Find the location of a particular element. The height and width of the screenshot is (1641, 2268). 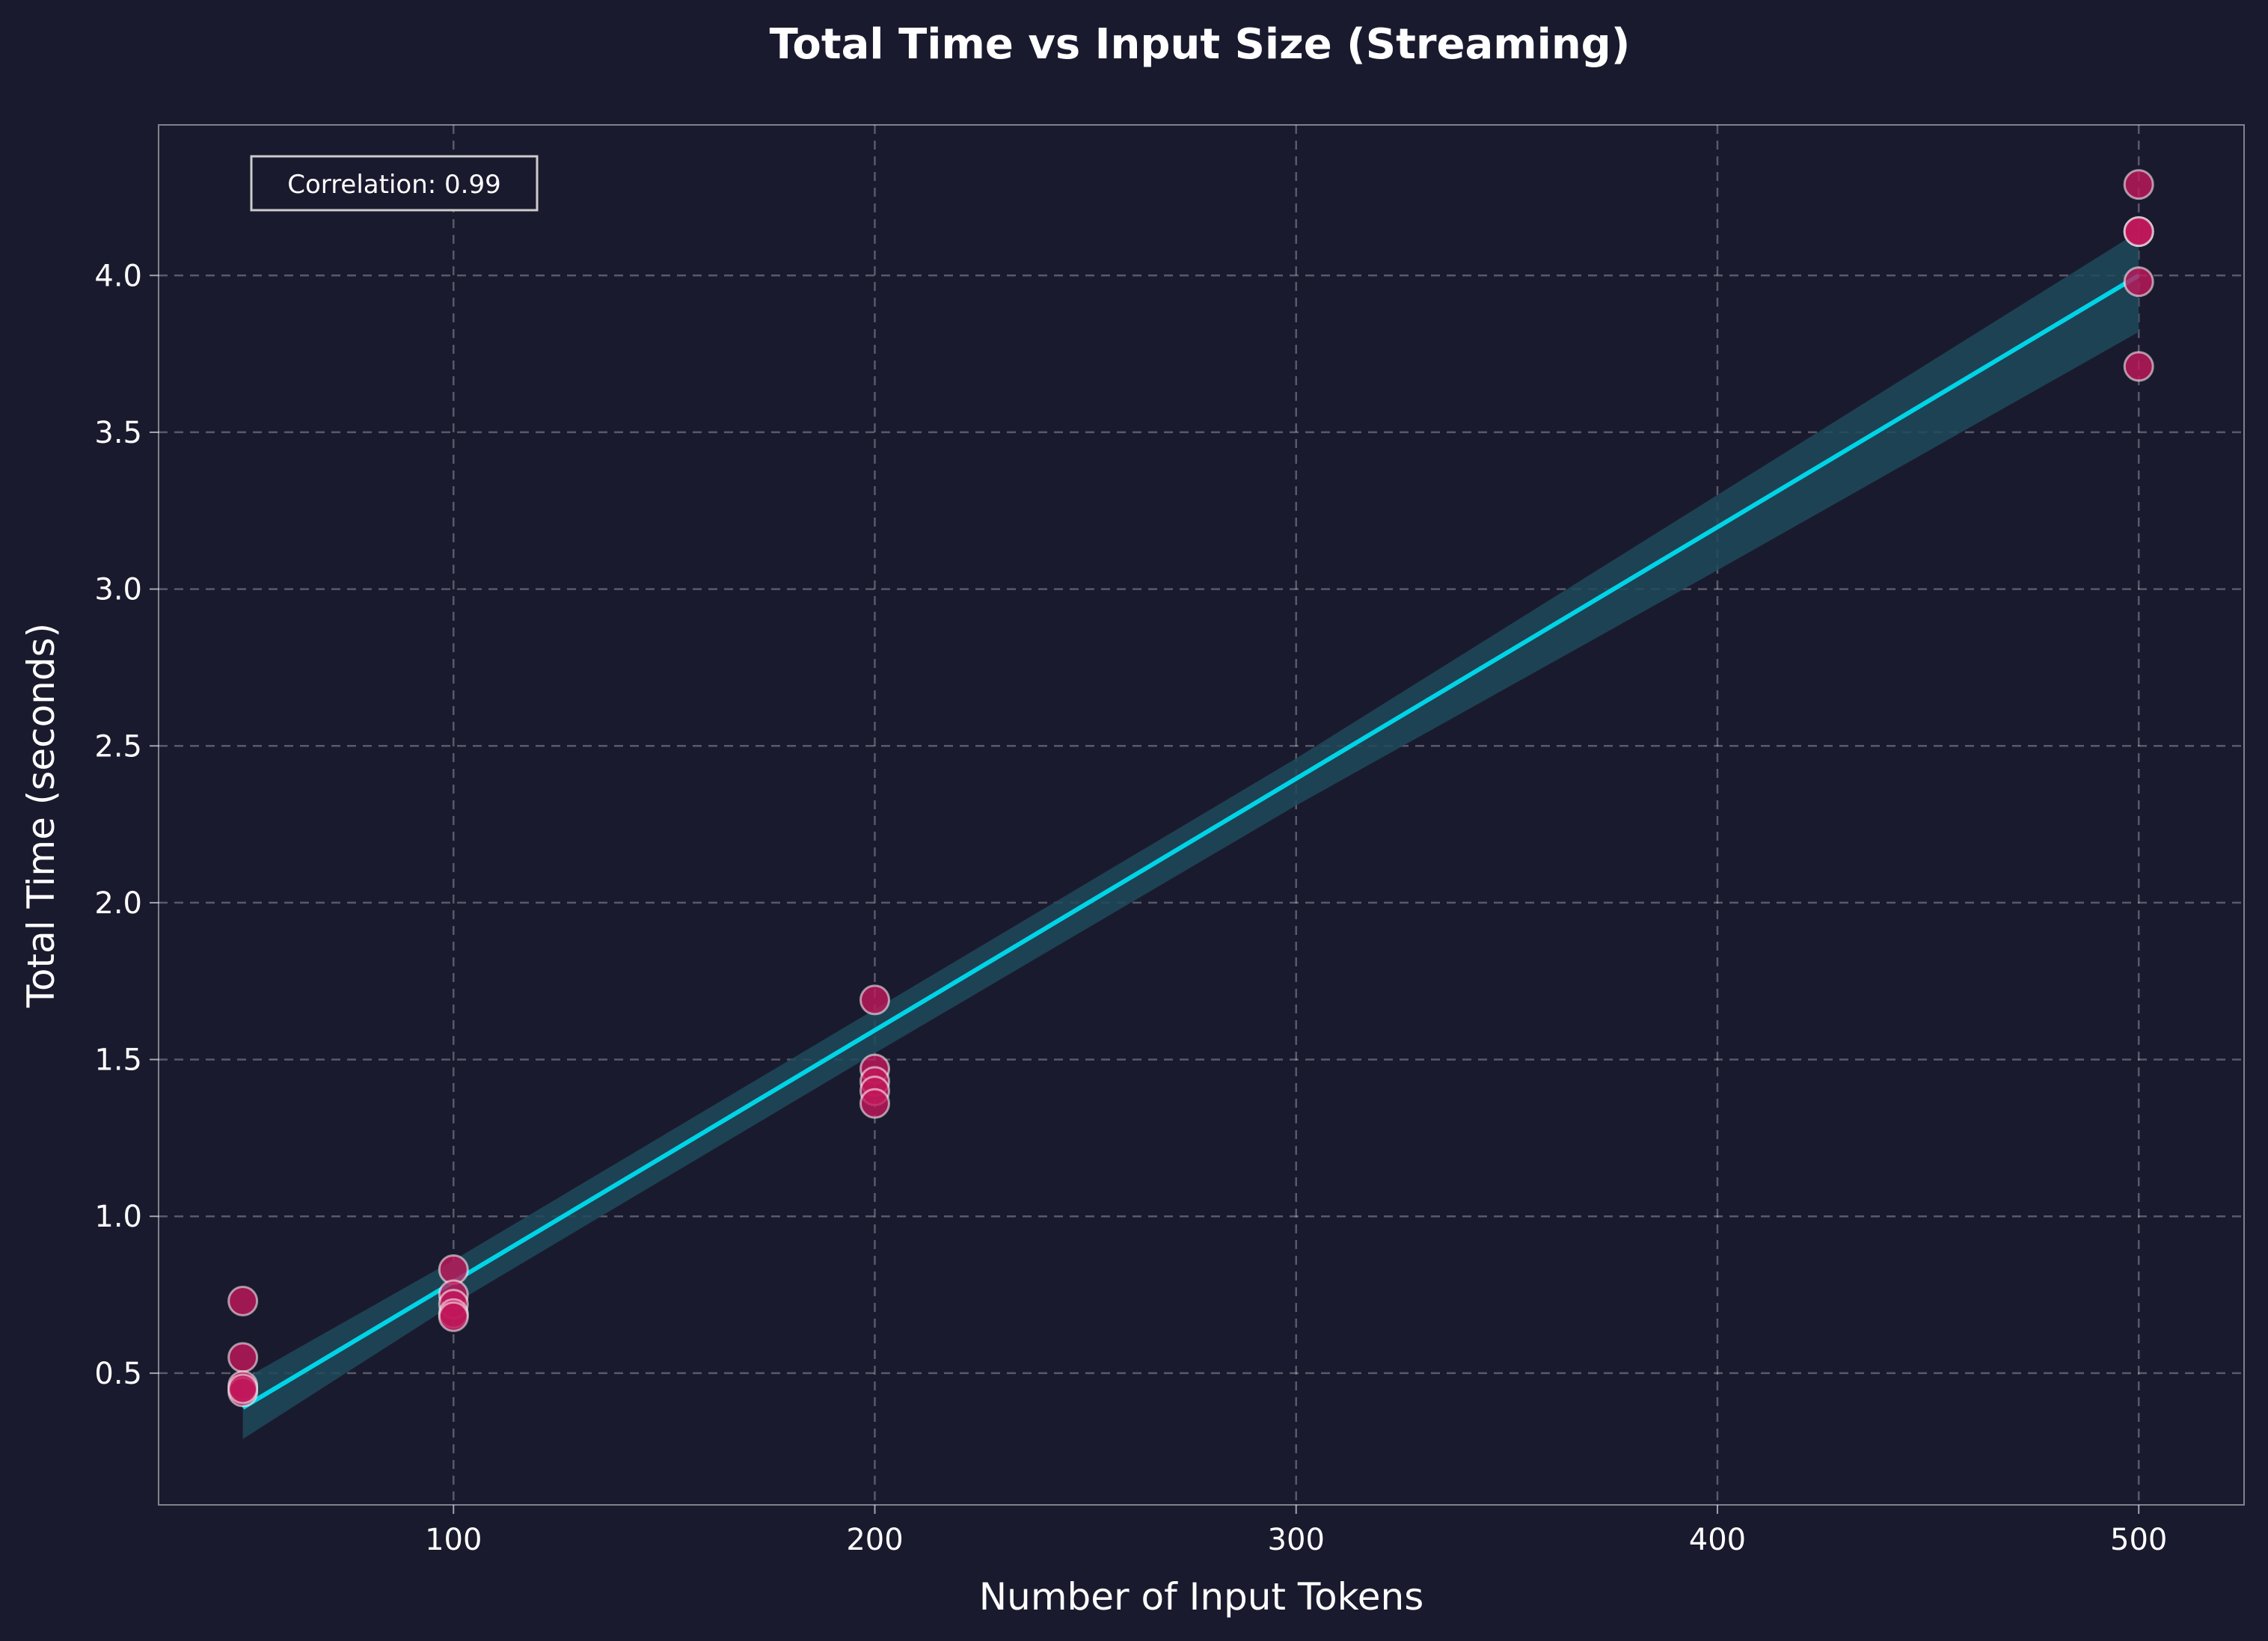

correlation-annotation: Correlation: 0.99 is located at coordinates (394, 183).